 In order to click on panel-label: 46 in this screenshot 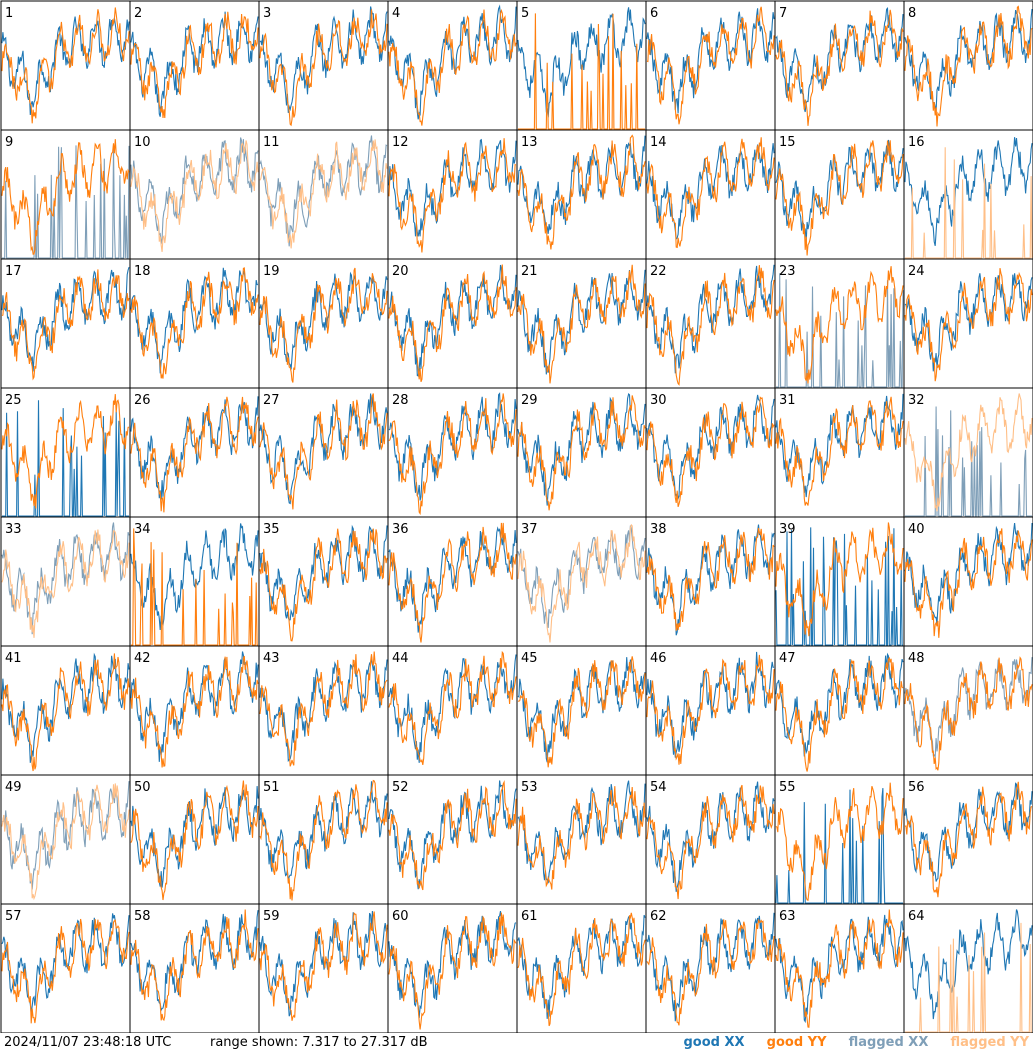, I will do `click(658, 658)`.